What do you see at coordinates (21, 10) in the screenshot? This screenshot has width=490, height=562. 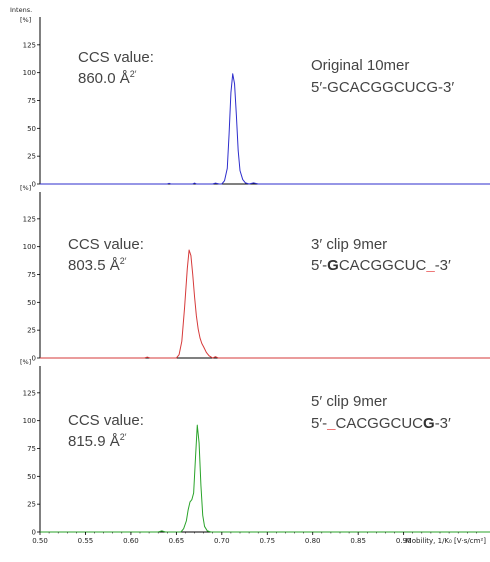 I see `y-axis-title: Intens.` at bounding box center [21, 10].